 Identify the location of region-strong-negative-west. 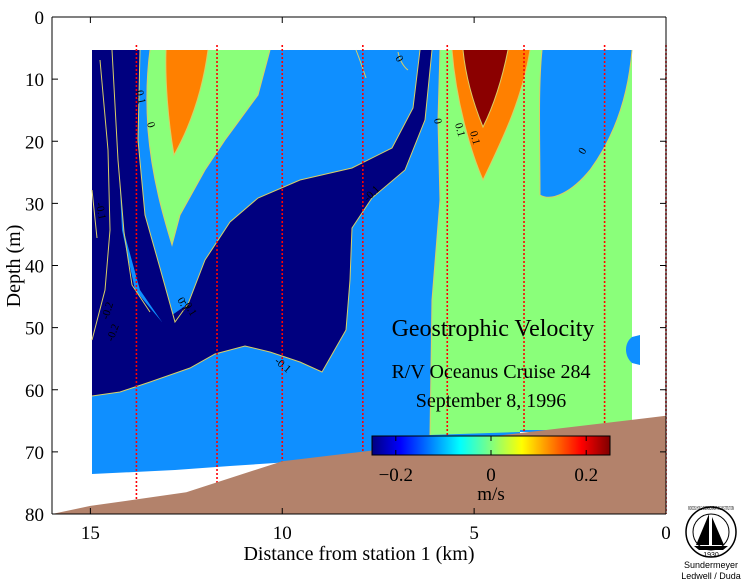
(133, 186).